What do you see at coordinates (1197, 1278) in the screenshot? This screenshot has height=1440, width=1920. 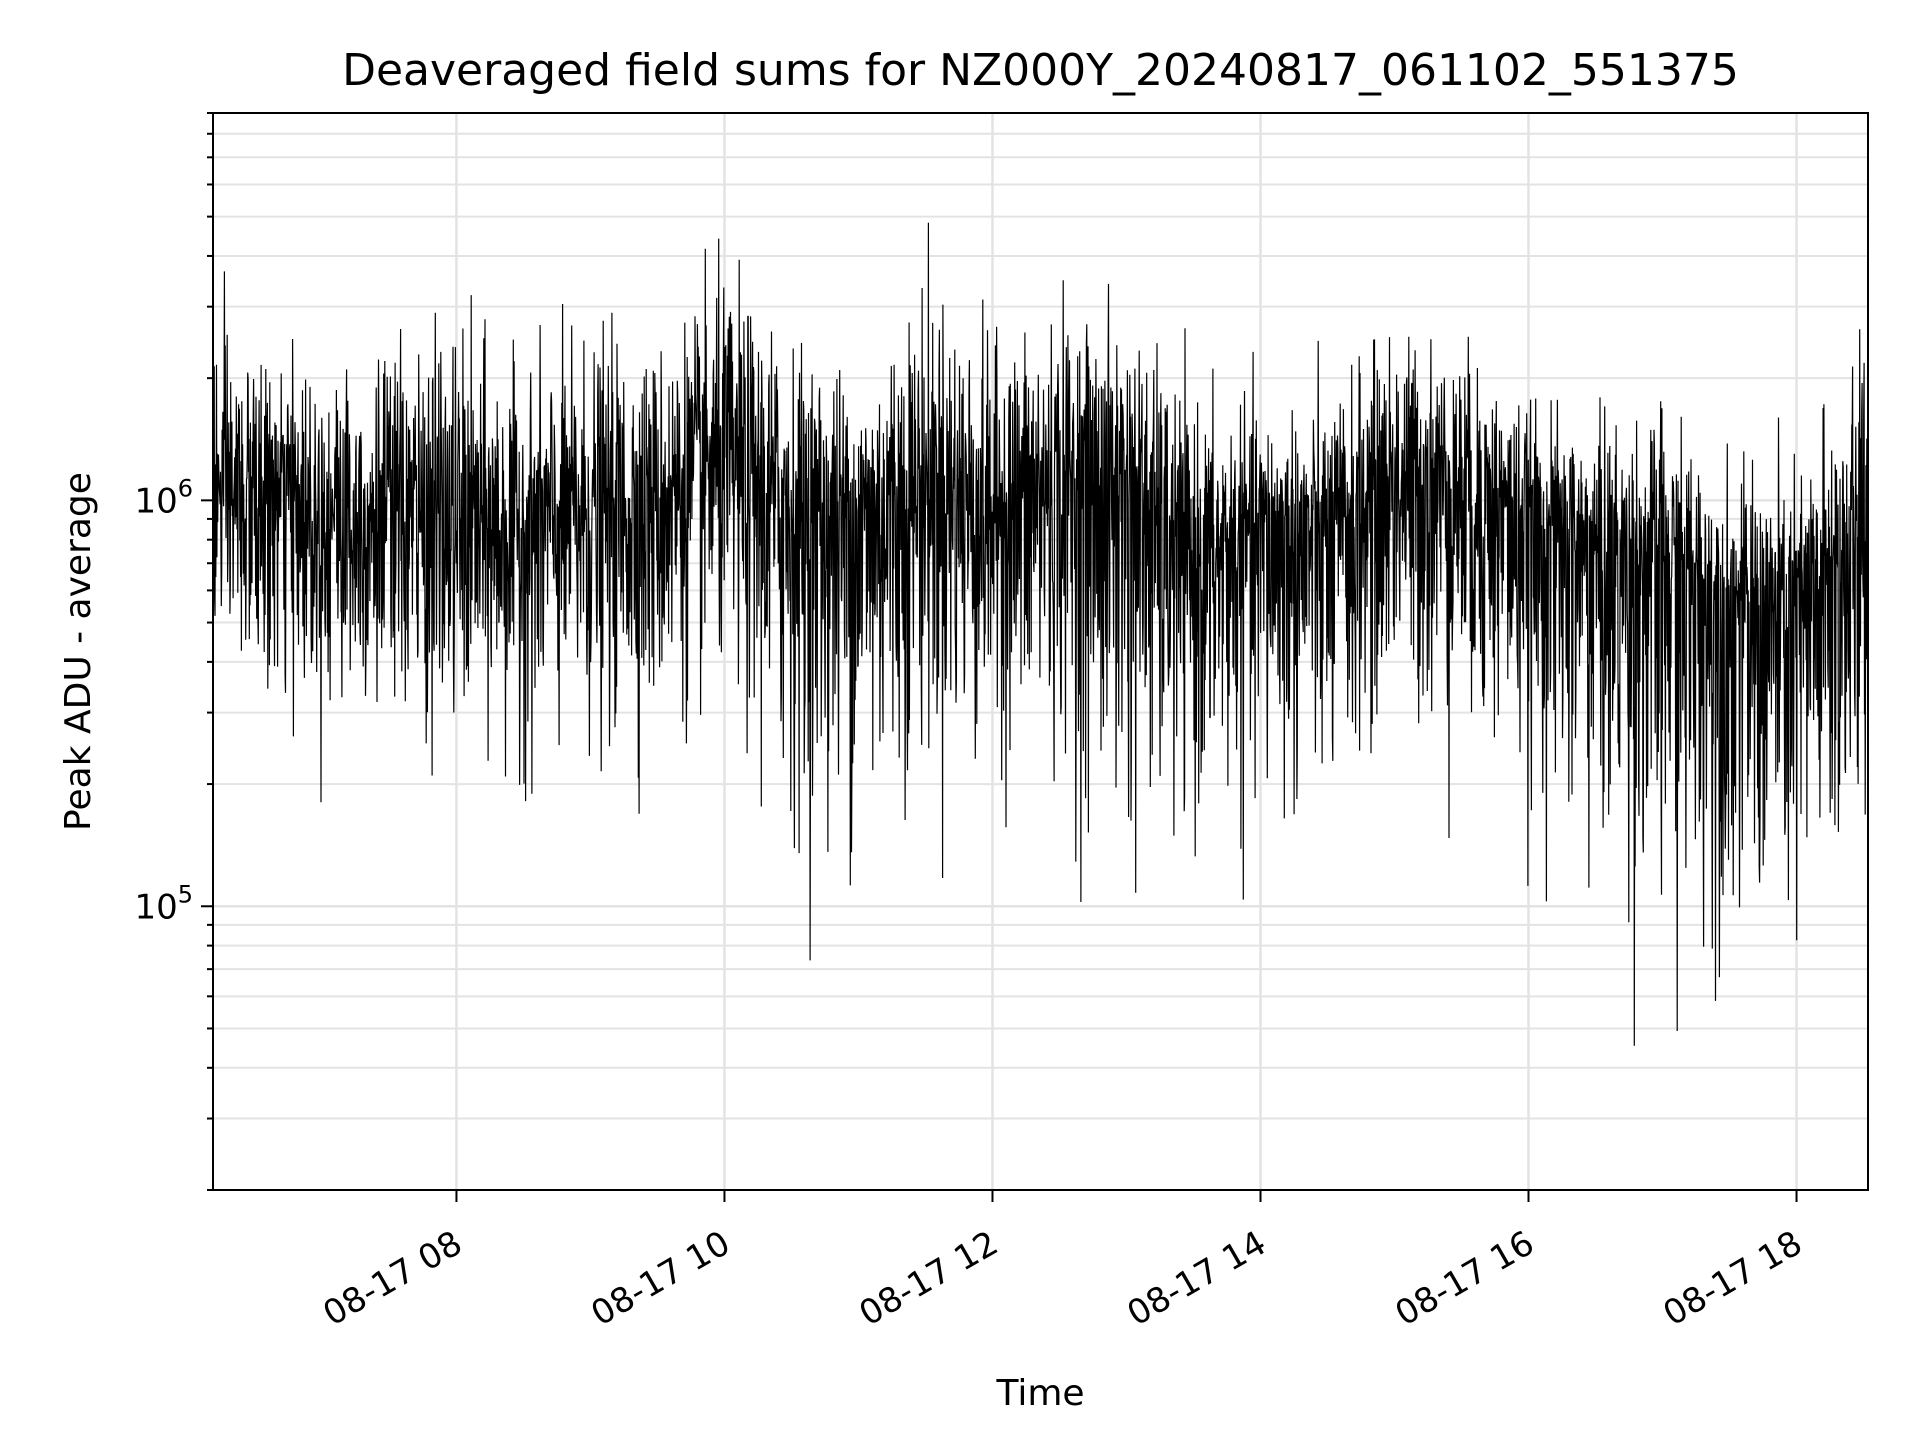 I see `x-tick-label: 08-17 14` at bounding box center [1197, 1278].